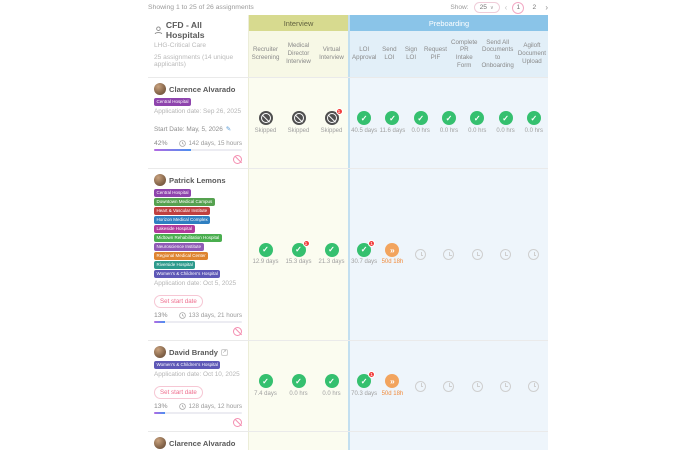 The image size is (700, 450). I want to click on position-title: CFD - All Hospitals, so click(185, 30).